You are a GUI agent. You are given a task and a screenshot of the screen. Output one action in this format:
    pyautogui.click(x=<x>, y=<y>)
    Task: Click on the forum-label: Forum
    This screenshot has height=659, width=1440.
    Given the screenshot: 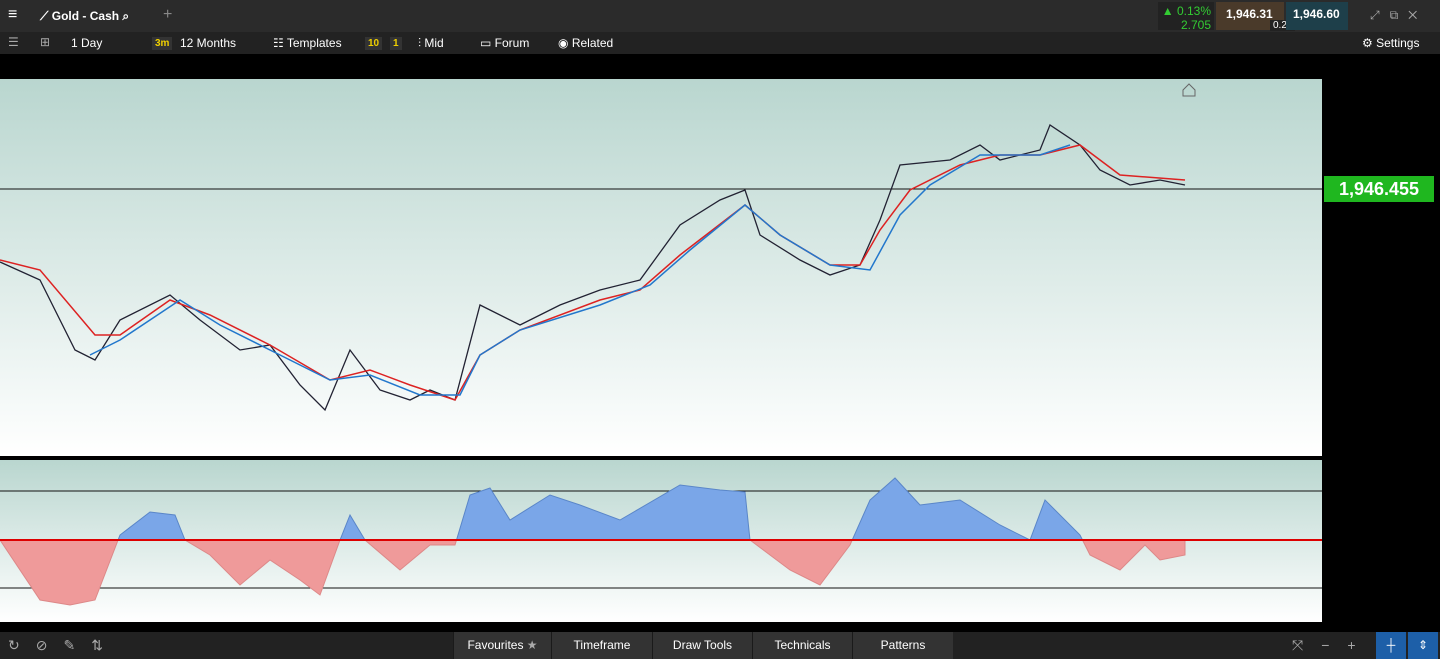 What is the action you would take?
    pyautogui.click(x=512, y=43)
    